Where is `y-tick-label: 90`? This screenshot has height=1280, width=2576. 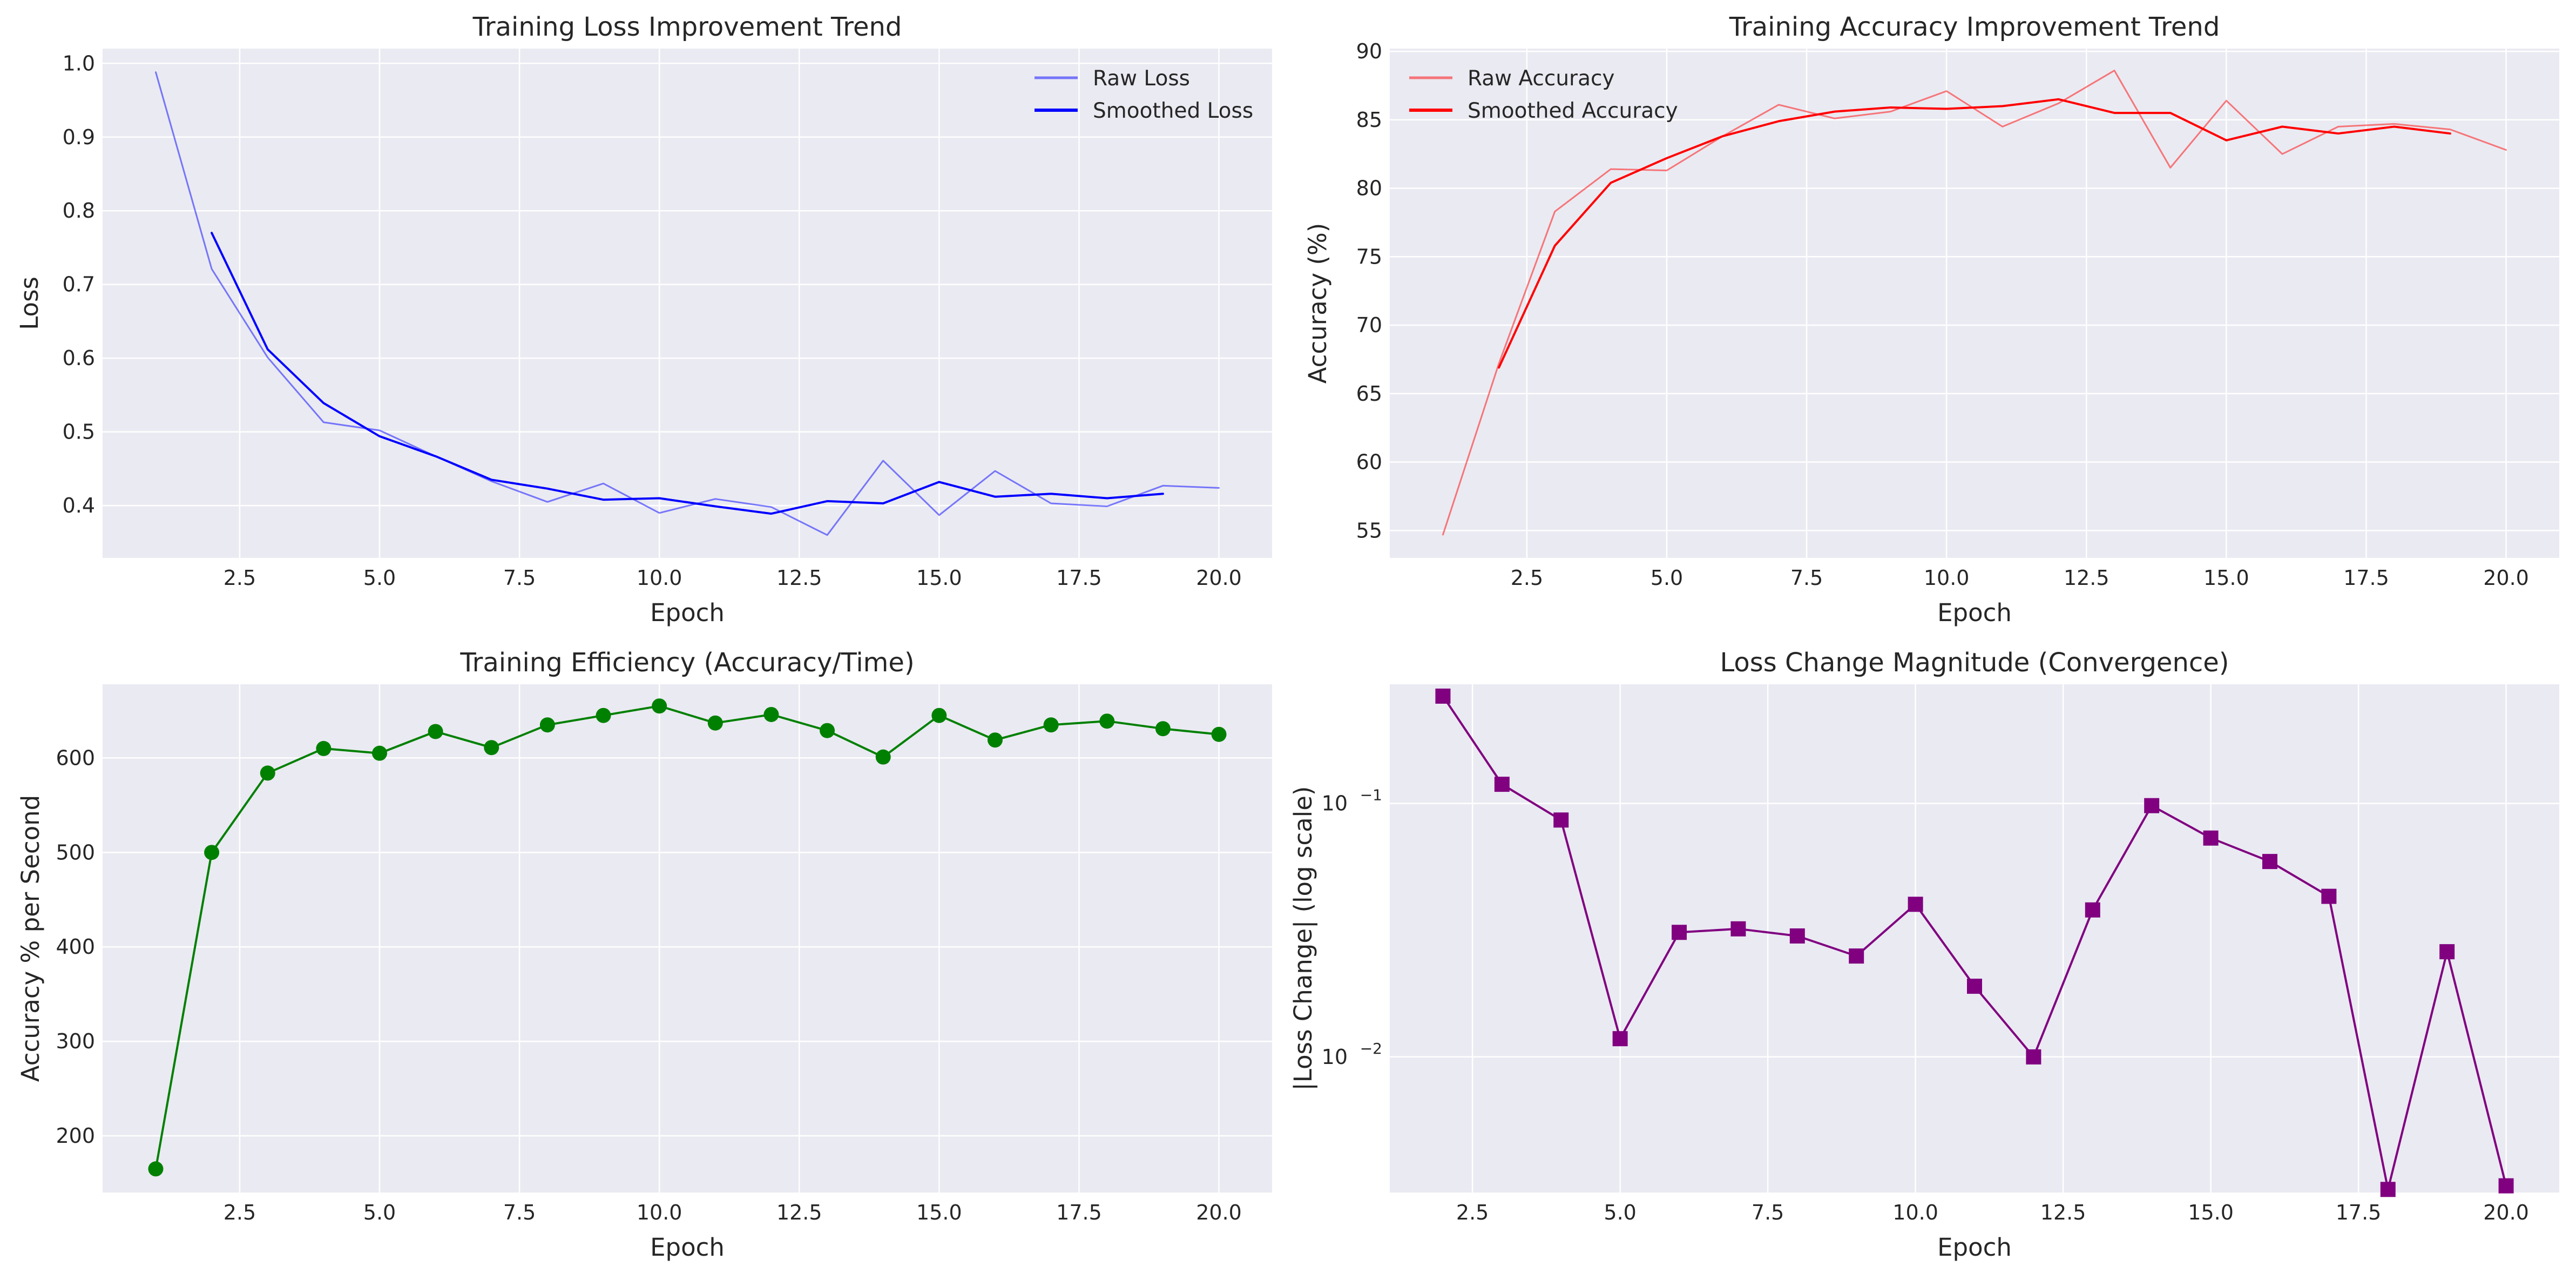
y-tick-label: 90 is located at coordinates (1369, 51).